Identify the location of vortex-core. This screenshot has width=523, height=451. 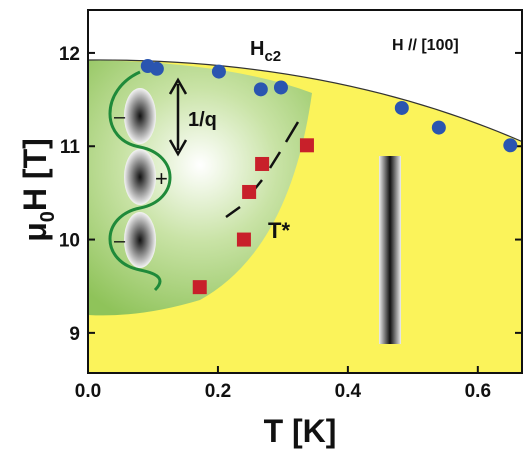
(390, 250).